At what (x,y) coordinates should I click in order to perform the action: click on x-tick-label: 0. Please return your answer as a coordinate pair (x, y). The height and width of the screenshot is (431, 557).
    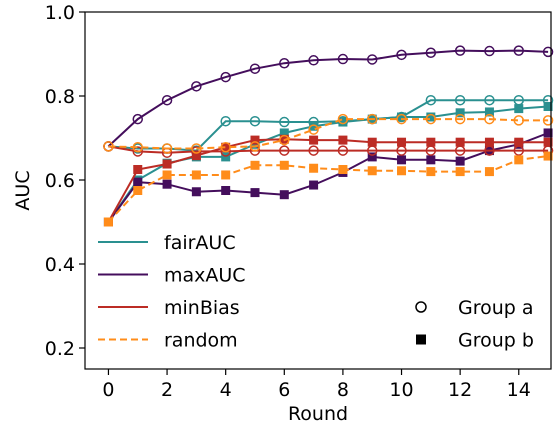
    Looking at the image, I should click on (108, 390).